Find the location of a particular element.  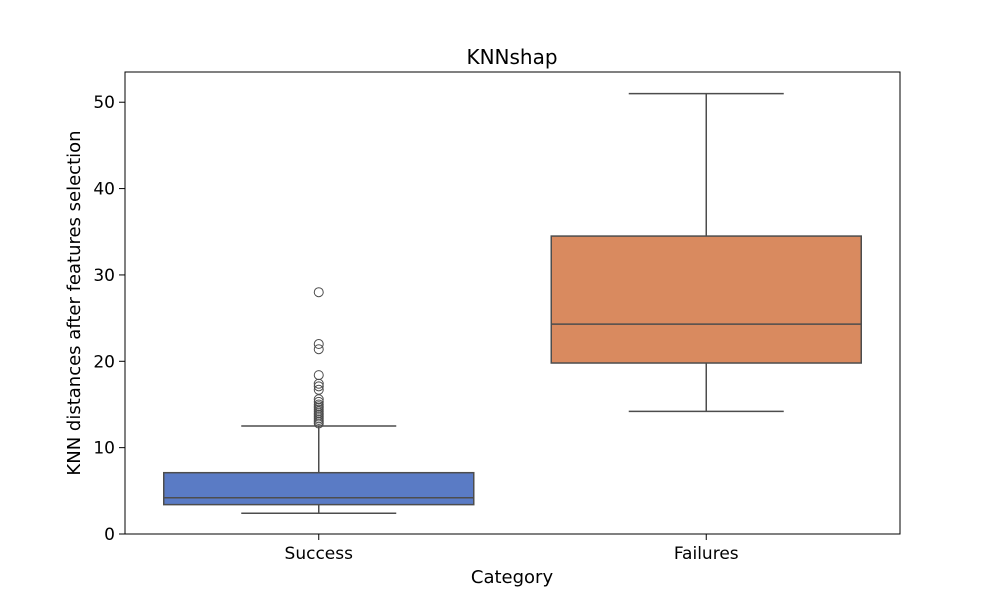

box-success is located at coordinates (319, 401).